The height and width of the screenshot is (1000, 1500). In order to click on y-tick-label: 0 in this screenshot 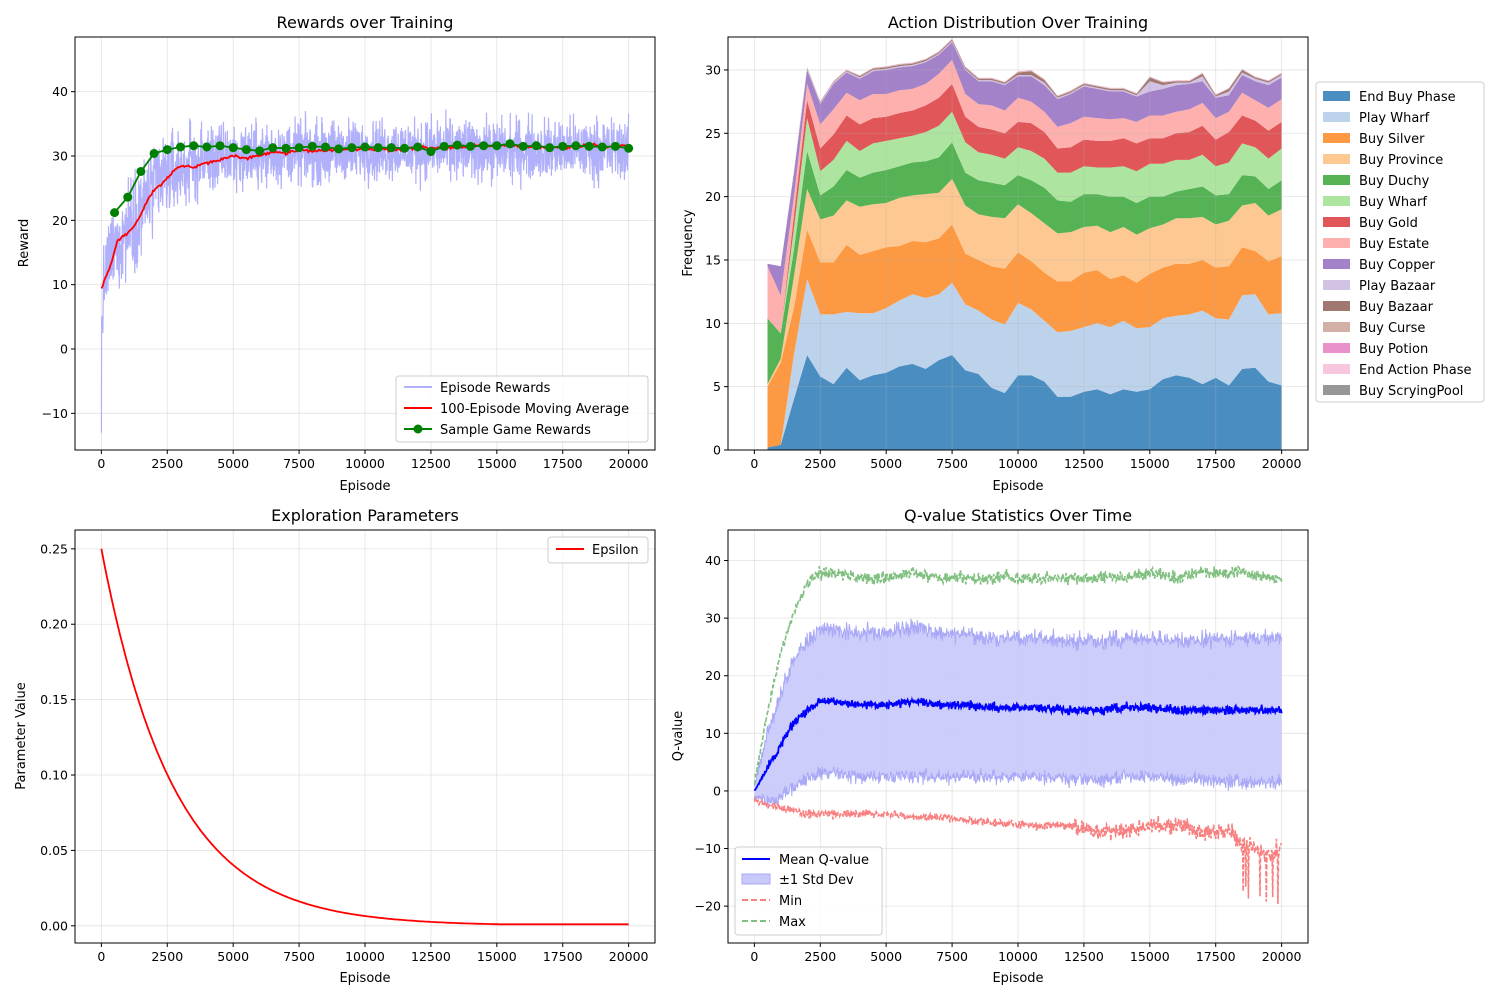, I will do `click(717, 790)`.